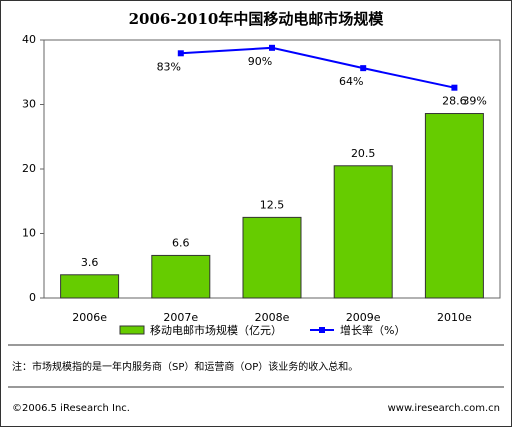 Image resolution: width=512 pixels, height=431 pixels. I want to click on legend-label: 移动电邮市场规模（亿元）, so click(216, 330).